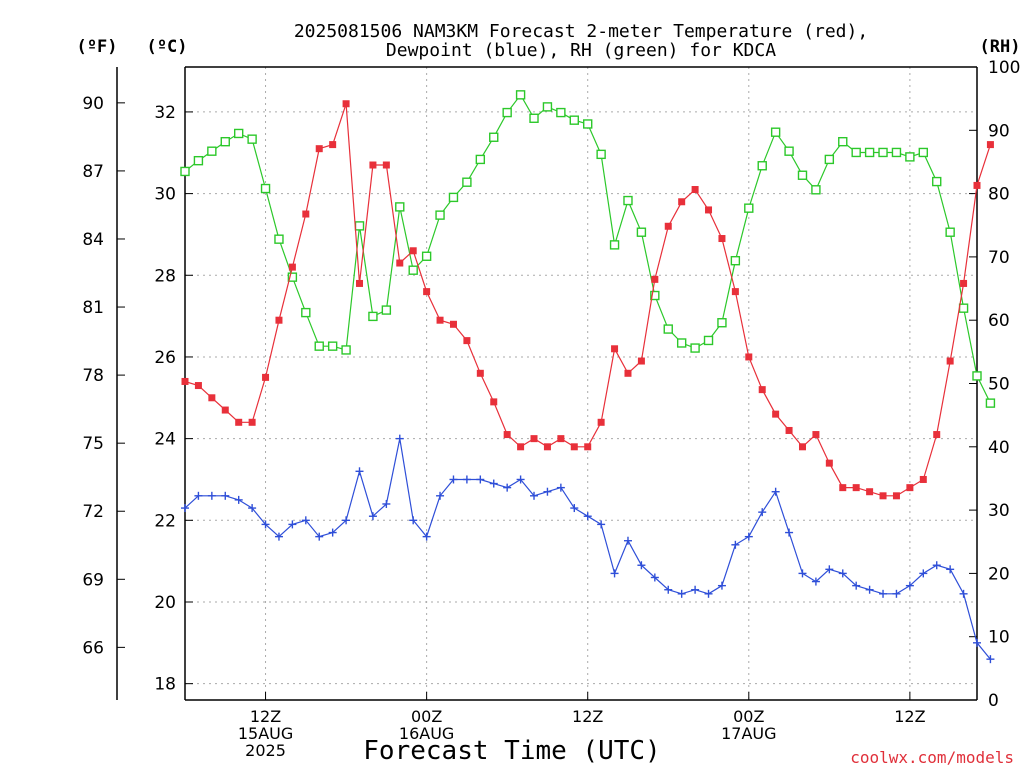  What do you see at coordinates (993, 701) in the screenshot?
I see `rh-tick-label: 0` at bounding box center [993, 701].